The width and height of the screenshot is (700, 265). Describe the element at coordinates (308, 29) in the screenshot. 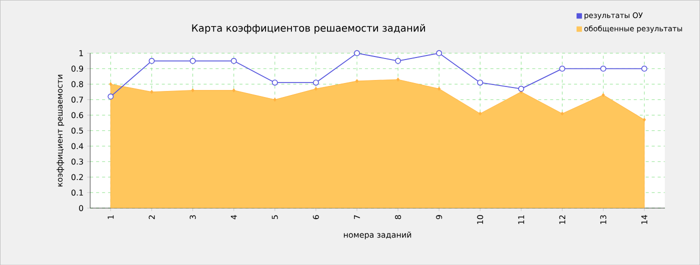

I see `chart-title: Карта коэффициентов решаемости заданий` at that location.